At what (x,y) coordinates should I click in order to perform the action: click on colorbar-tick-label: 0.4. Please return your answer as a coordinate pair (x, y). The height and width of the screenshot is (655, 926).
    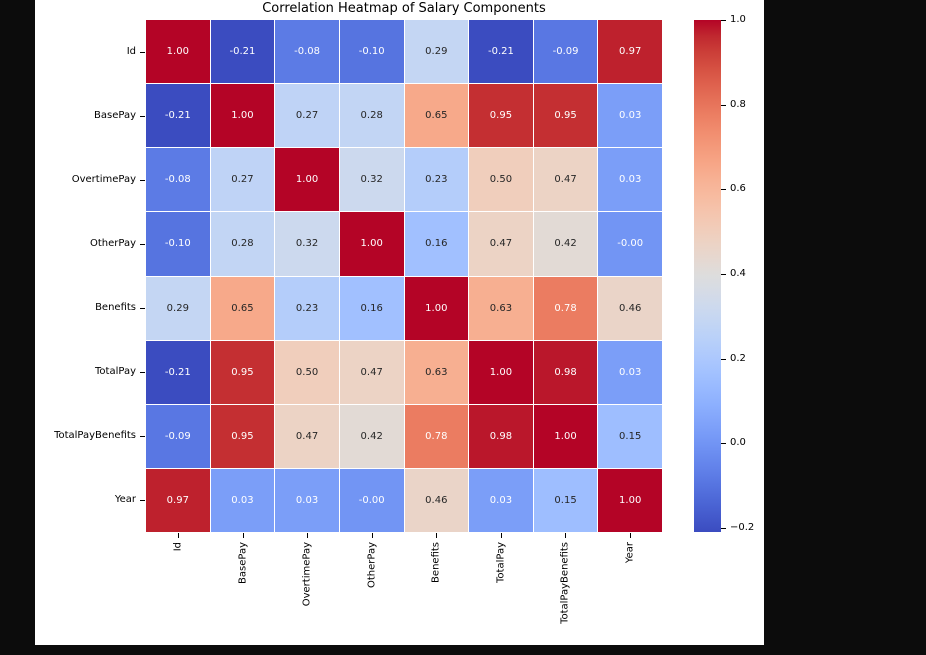
    Looking at the image, I should click on (738, 273).